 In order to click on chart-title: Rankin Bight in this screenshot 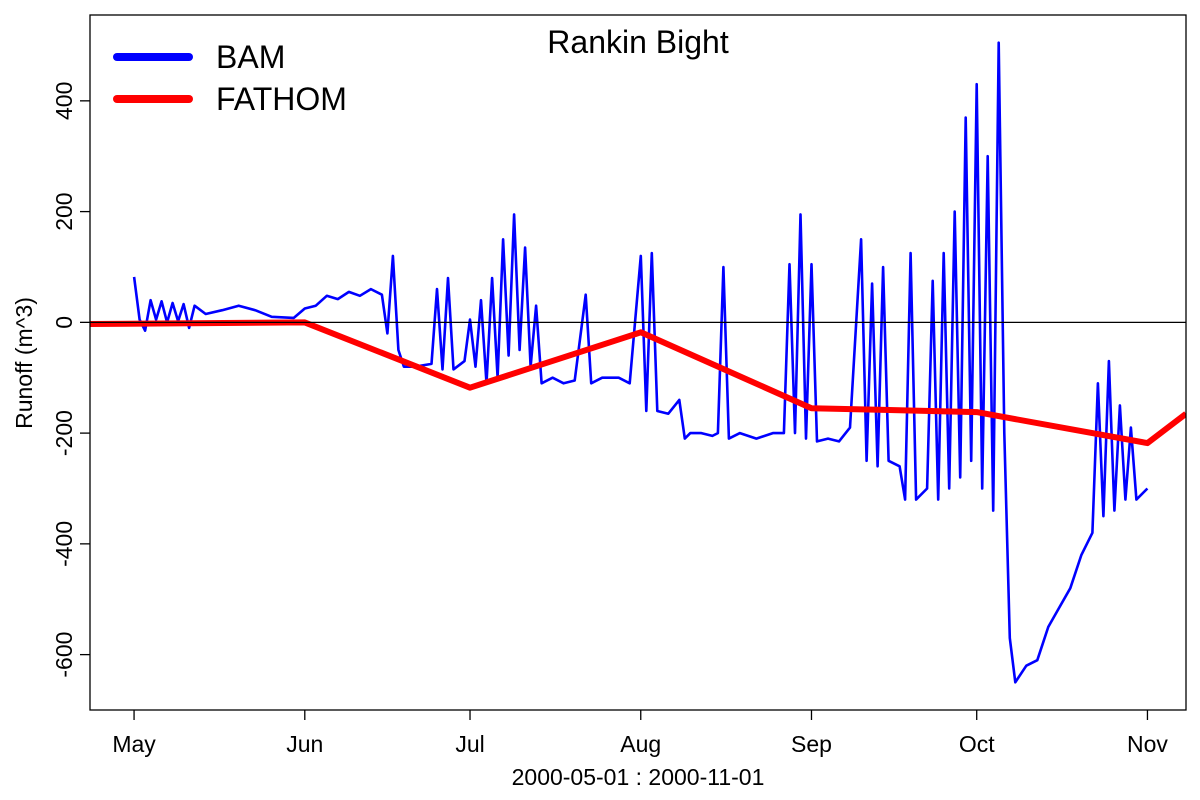, I will do `click(638, 42)`.